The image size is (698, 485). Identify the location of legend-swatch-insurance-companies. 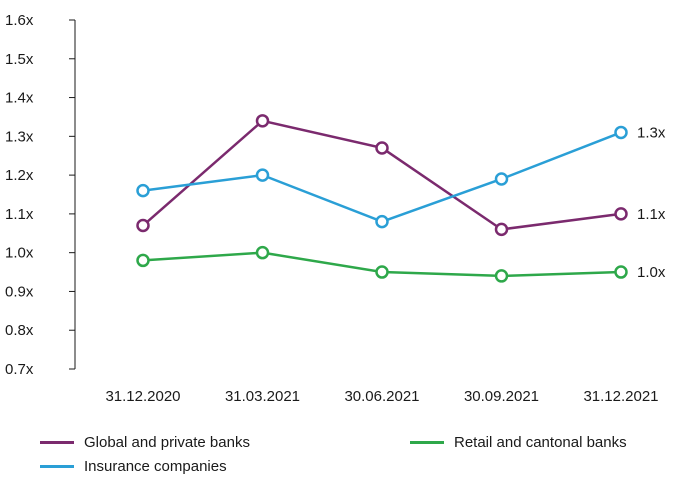
(57, 466).